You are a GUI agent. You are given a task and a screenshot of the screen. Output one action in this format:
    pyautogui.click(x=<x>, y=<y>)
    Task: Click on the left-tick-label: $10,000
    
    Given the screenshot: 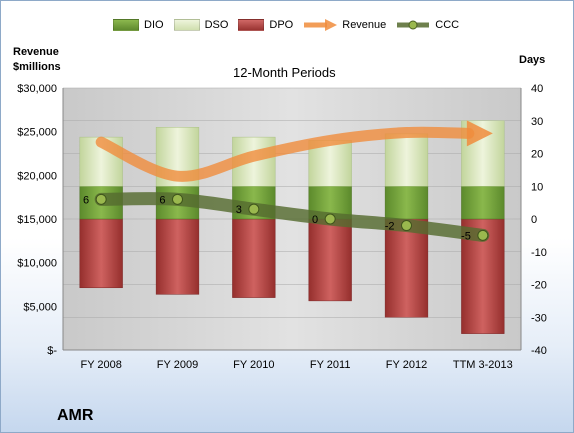 What is the action you would take?
    pyautogui.click(x=37, y=264)
    